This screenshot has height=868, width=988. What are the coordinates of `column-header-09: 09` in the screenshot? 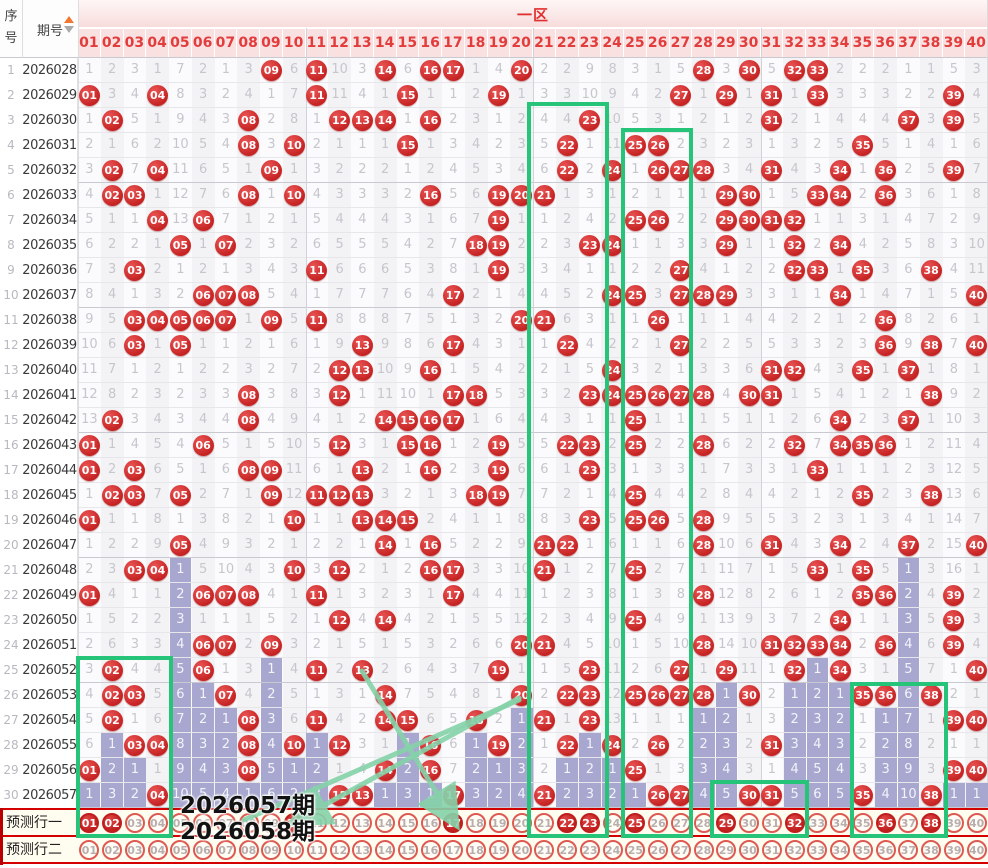 It's located at (271, 43).